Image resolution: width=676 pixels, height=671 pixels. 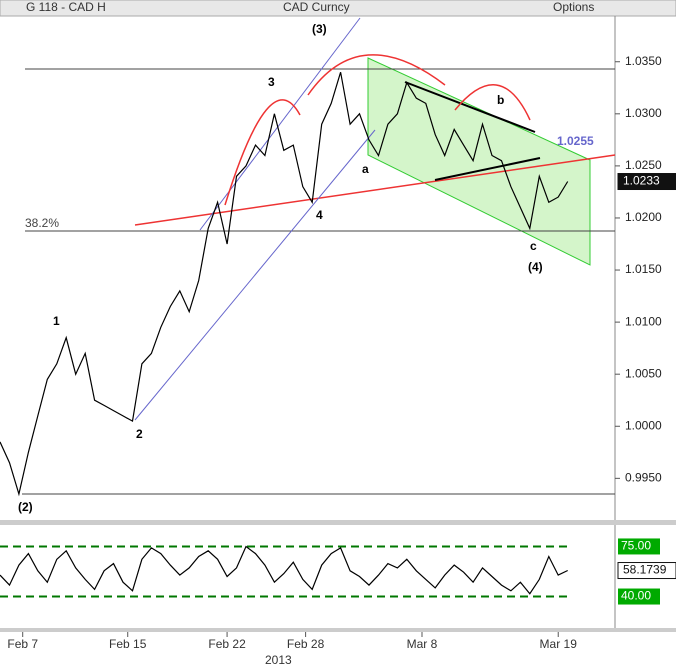 What do you see at coordinates (278, 660) in the screenshot?
I see `x-year: 2013` at bounding box center [278, 660].